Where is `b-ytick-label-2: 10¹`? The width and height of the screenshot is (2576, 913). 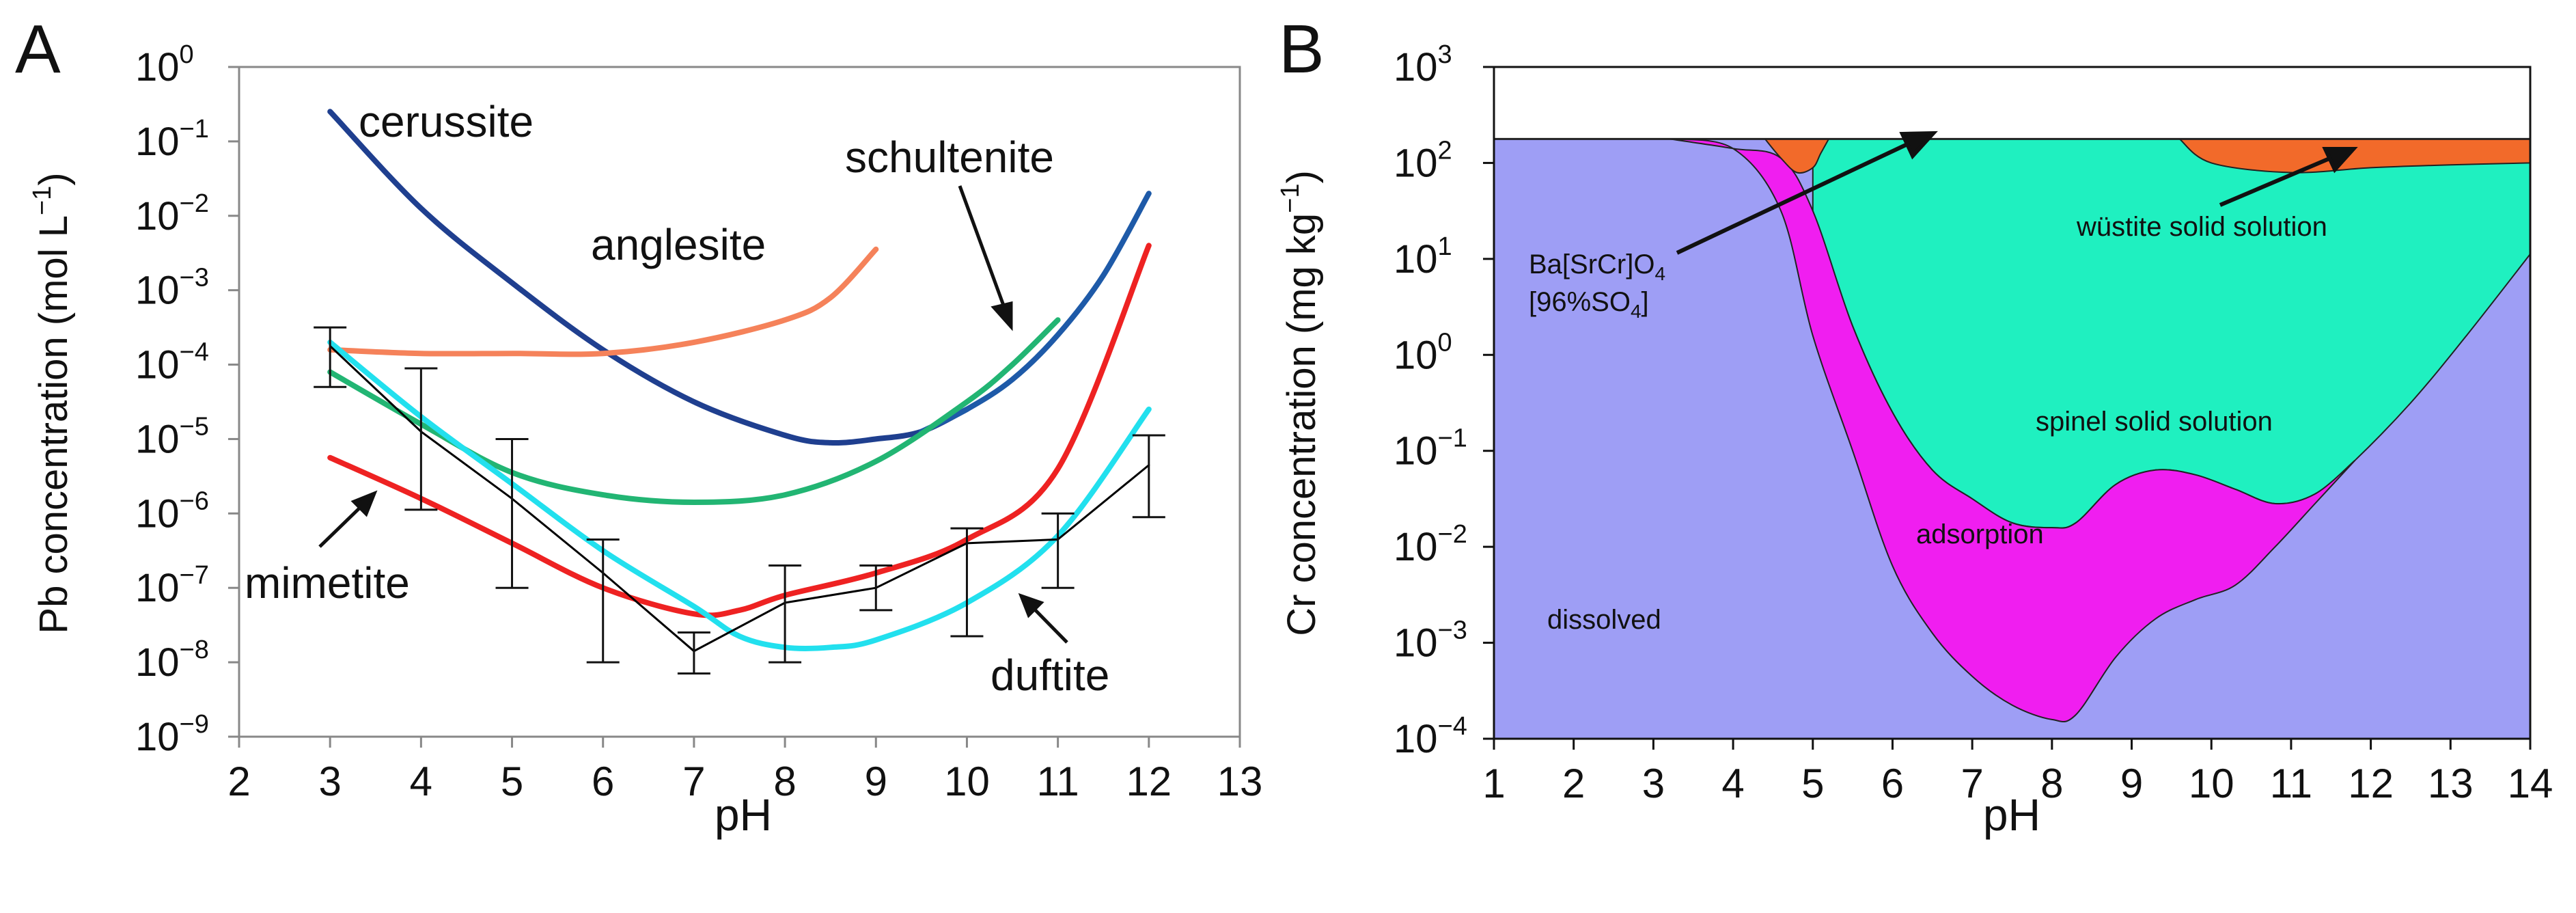
b-ytick-label-2: 10¹ is located at coordinates (1423, 257).